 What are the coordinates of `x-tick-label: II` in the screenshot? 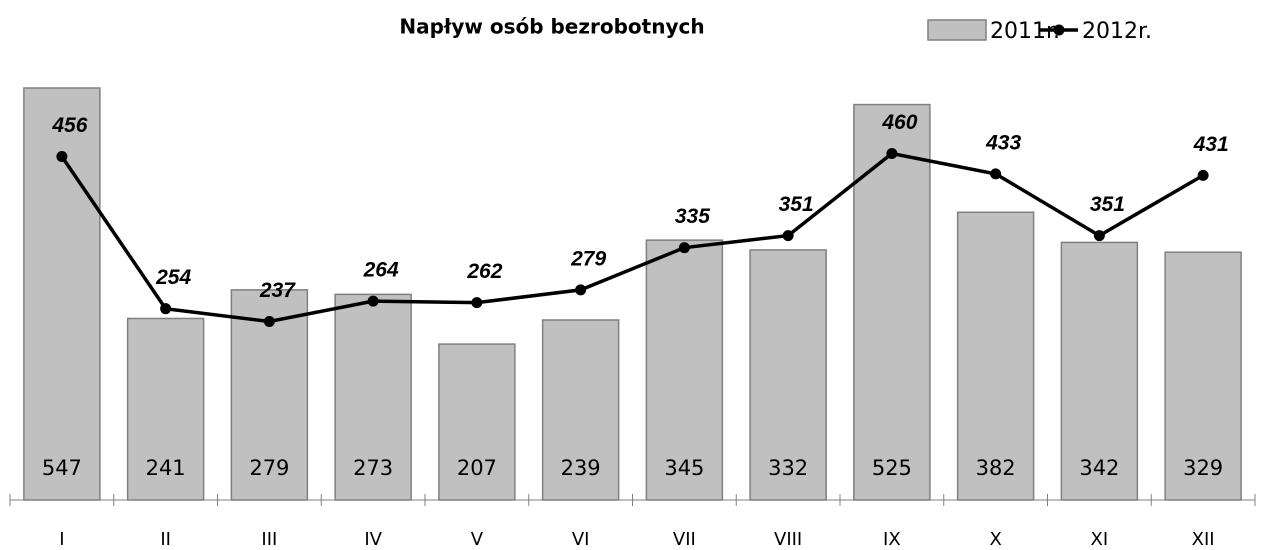 It's located at (165, 539).